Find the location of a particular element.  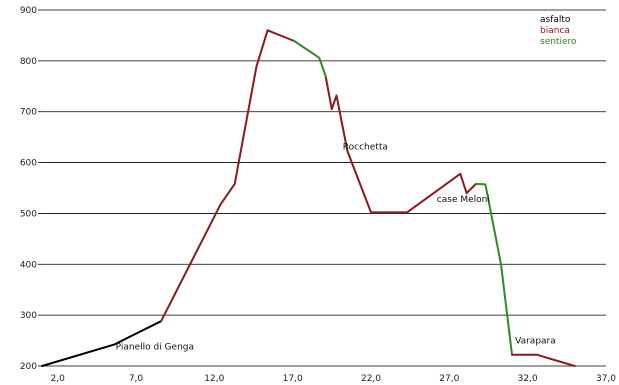

x-tick-label: 32,0 is located at coordinates (528, 379).